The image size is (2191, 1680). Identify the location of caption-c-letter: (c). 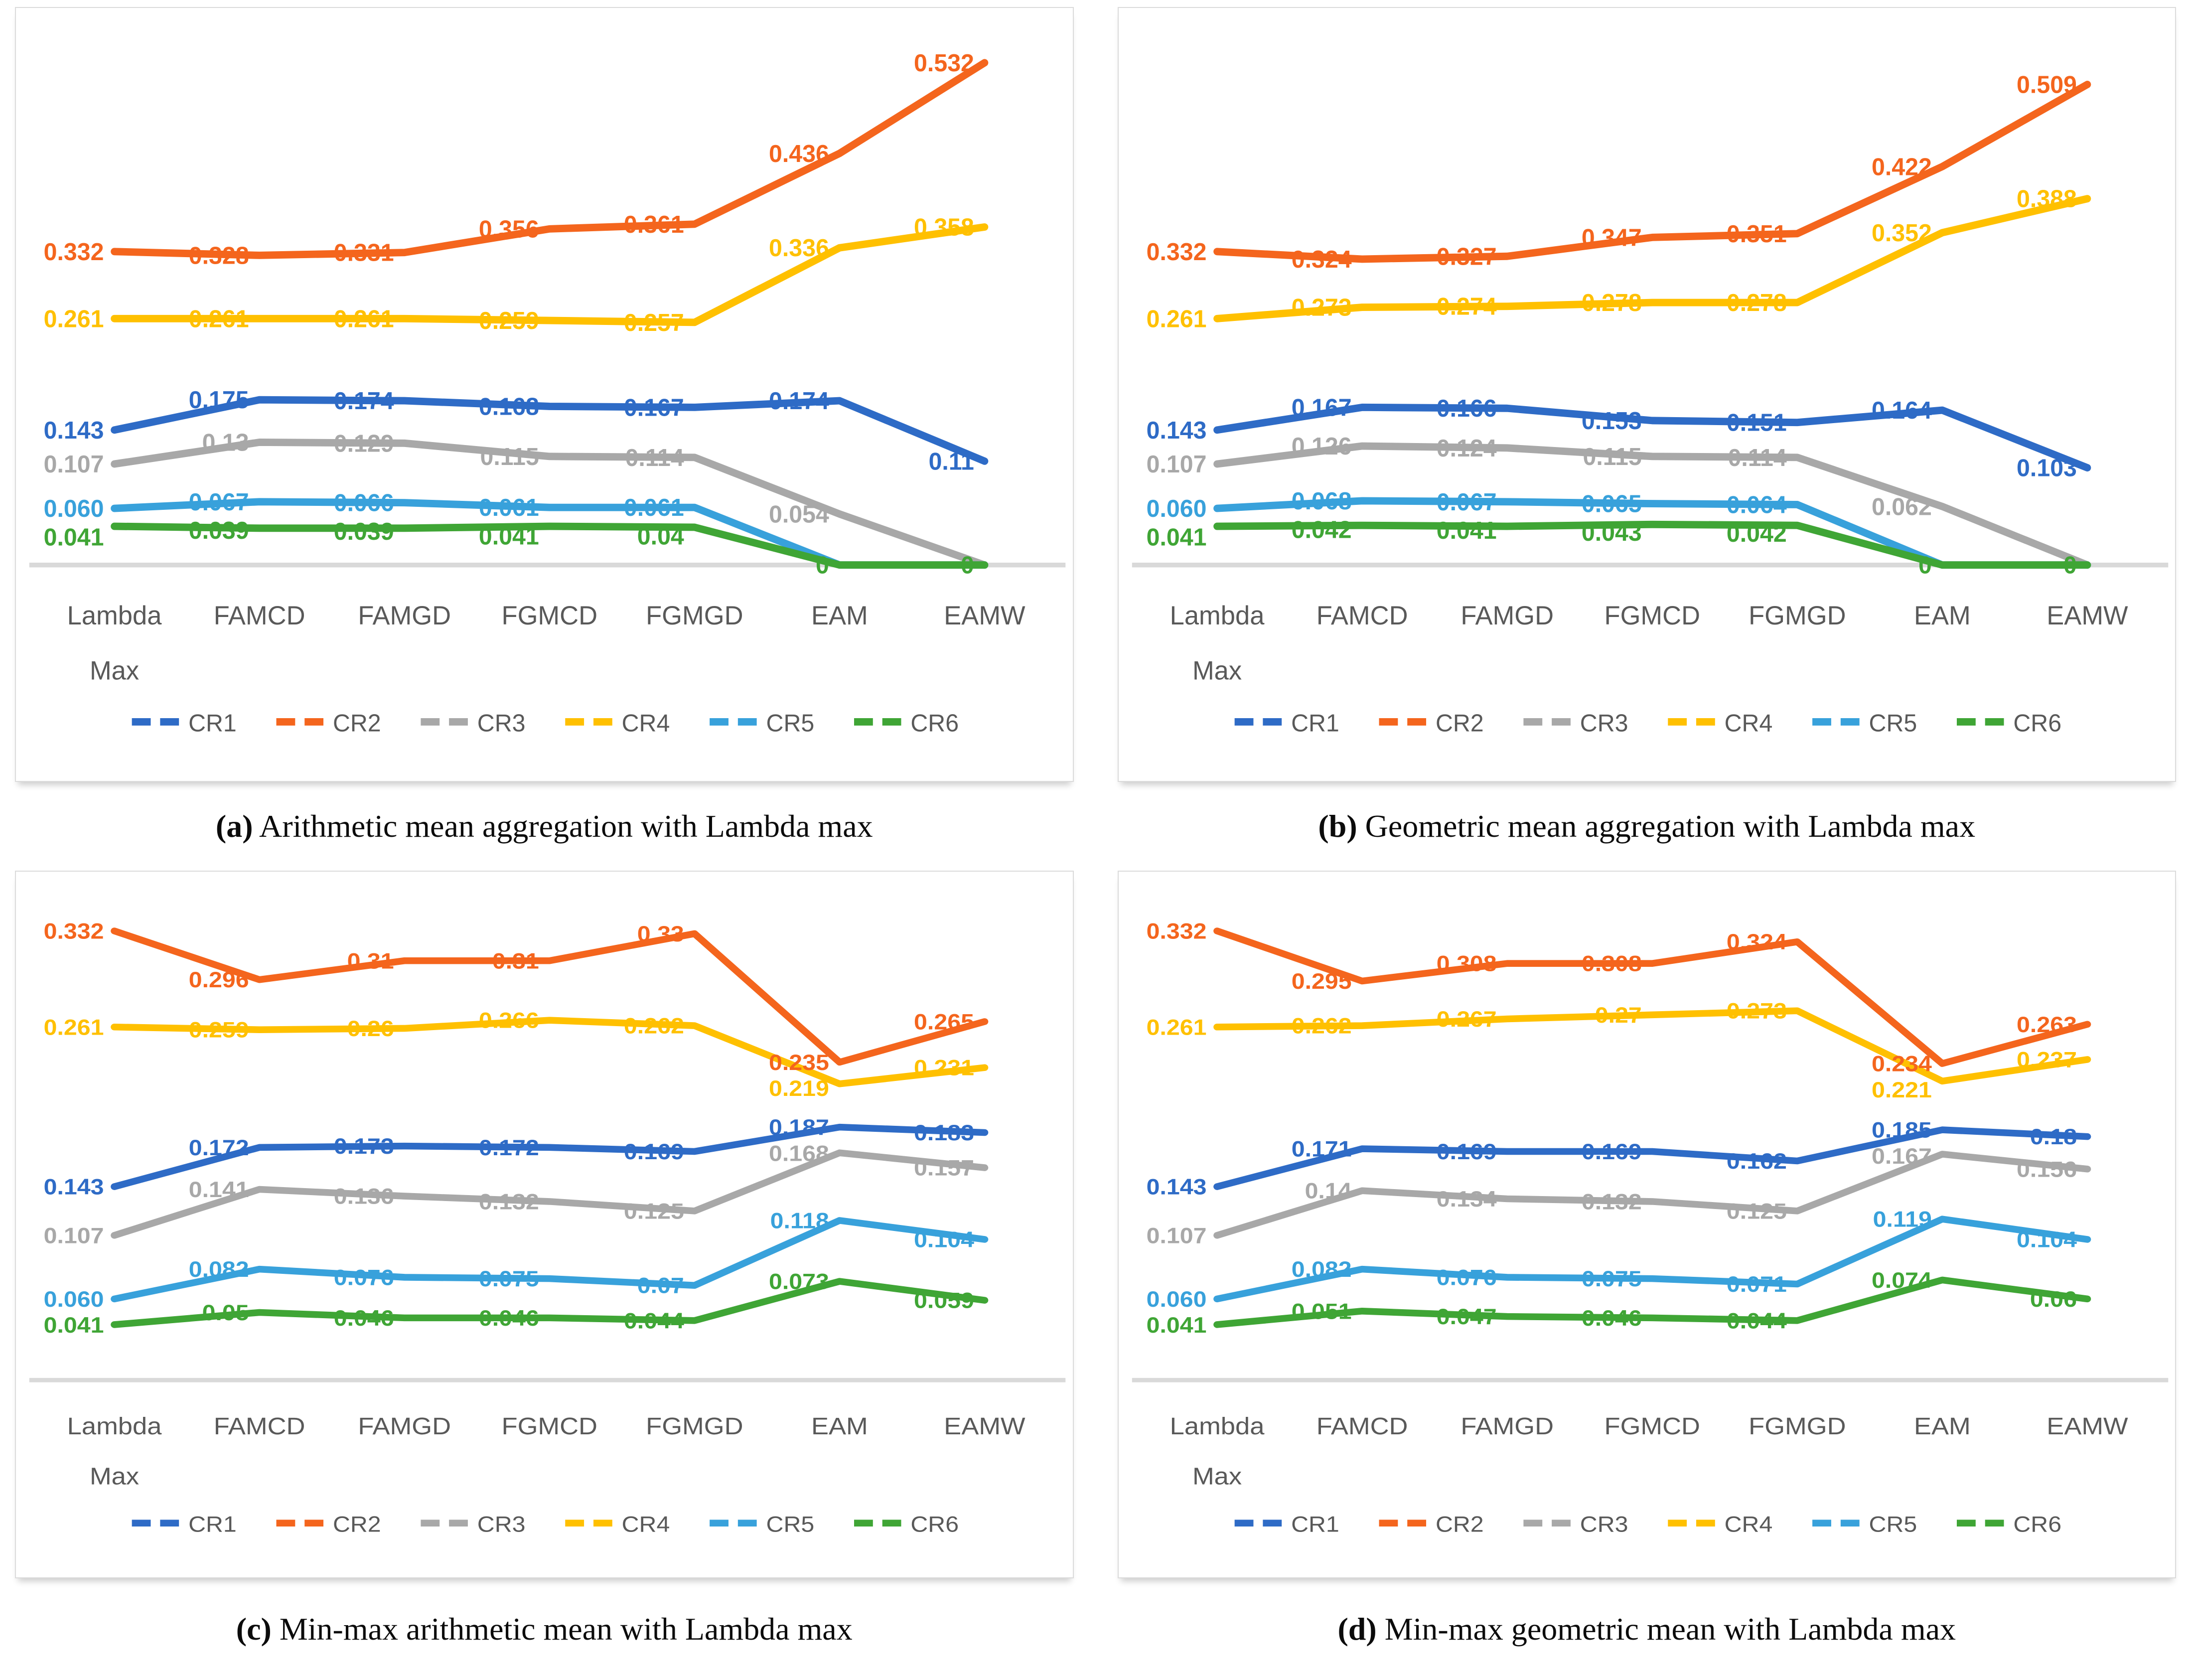
(254, 1629).